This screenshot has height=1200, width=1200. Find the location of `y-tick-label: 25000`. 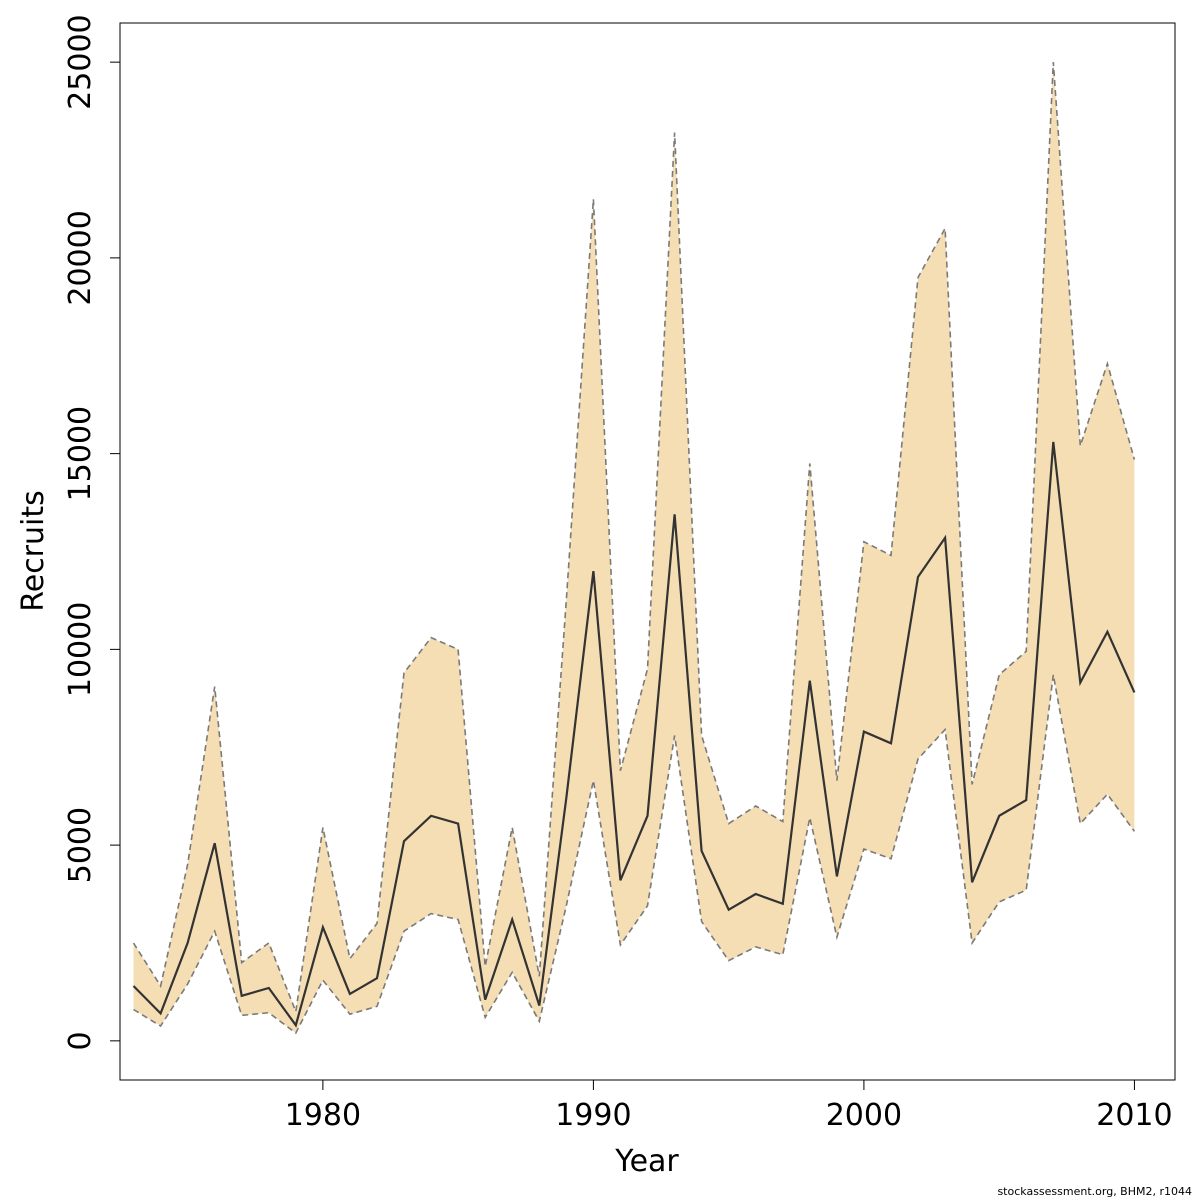

y-tick-label: 25000 is located at coordinates (80, 61).